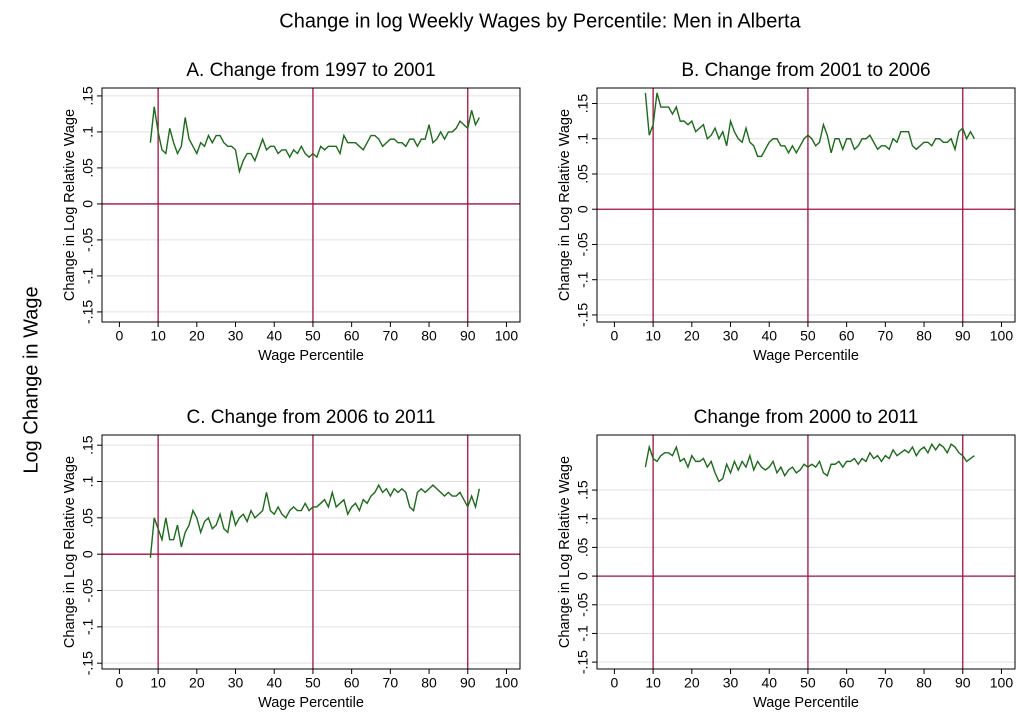 The width and height of the screenshot is (1019, 719). What do you see at coordinates (805, 70) in the screenshot?
I see `panel-title: B. Change from 2001 to 2006` at bounding box center [805, 70].